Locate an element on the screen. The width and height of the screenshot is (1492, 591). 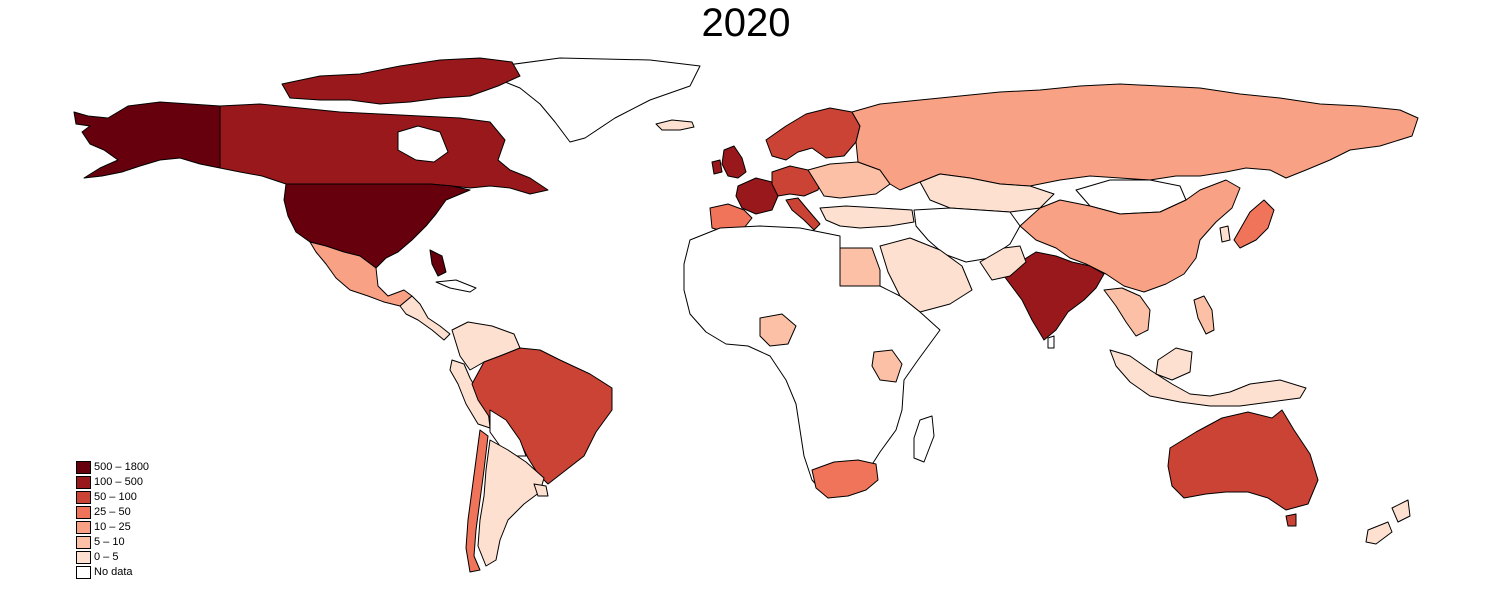
legend-label: No data is located at coordinates (113, 572).